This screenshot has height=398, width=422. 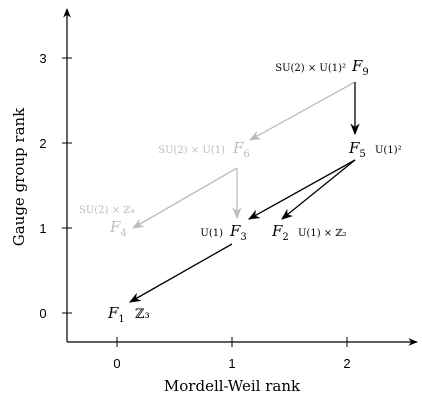 I want to click on arrow-f5-to-f3, so click(x=301, y=189).